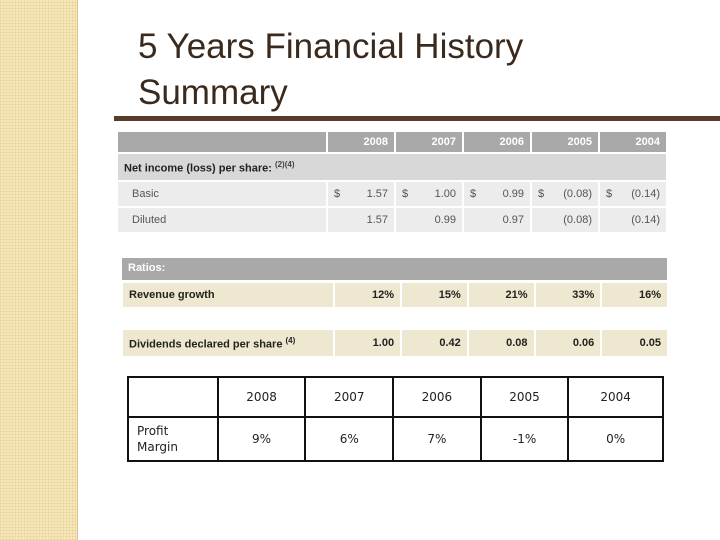  Describe the element at coordinates (222, 142) in the screenshot. I see `header-blank-cell` at that location.